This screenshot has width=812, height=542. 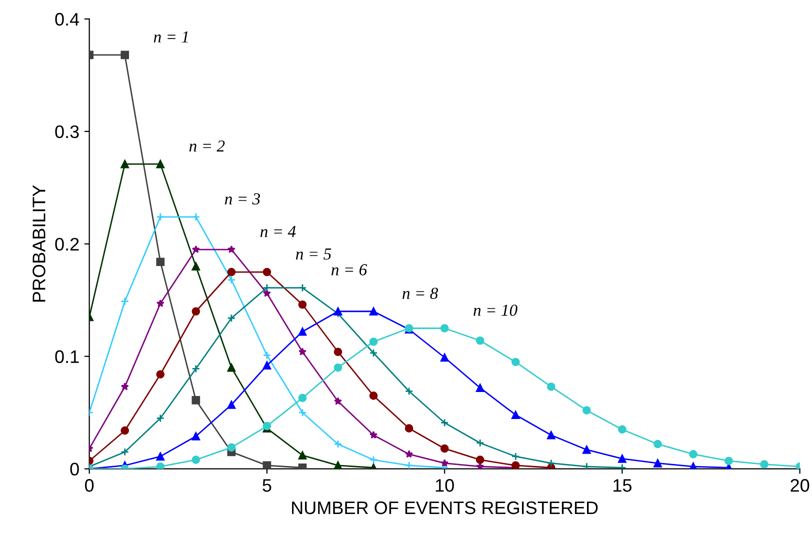 I want to click on x-tick-label: 20, so click(x=800, y=485).